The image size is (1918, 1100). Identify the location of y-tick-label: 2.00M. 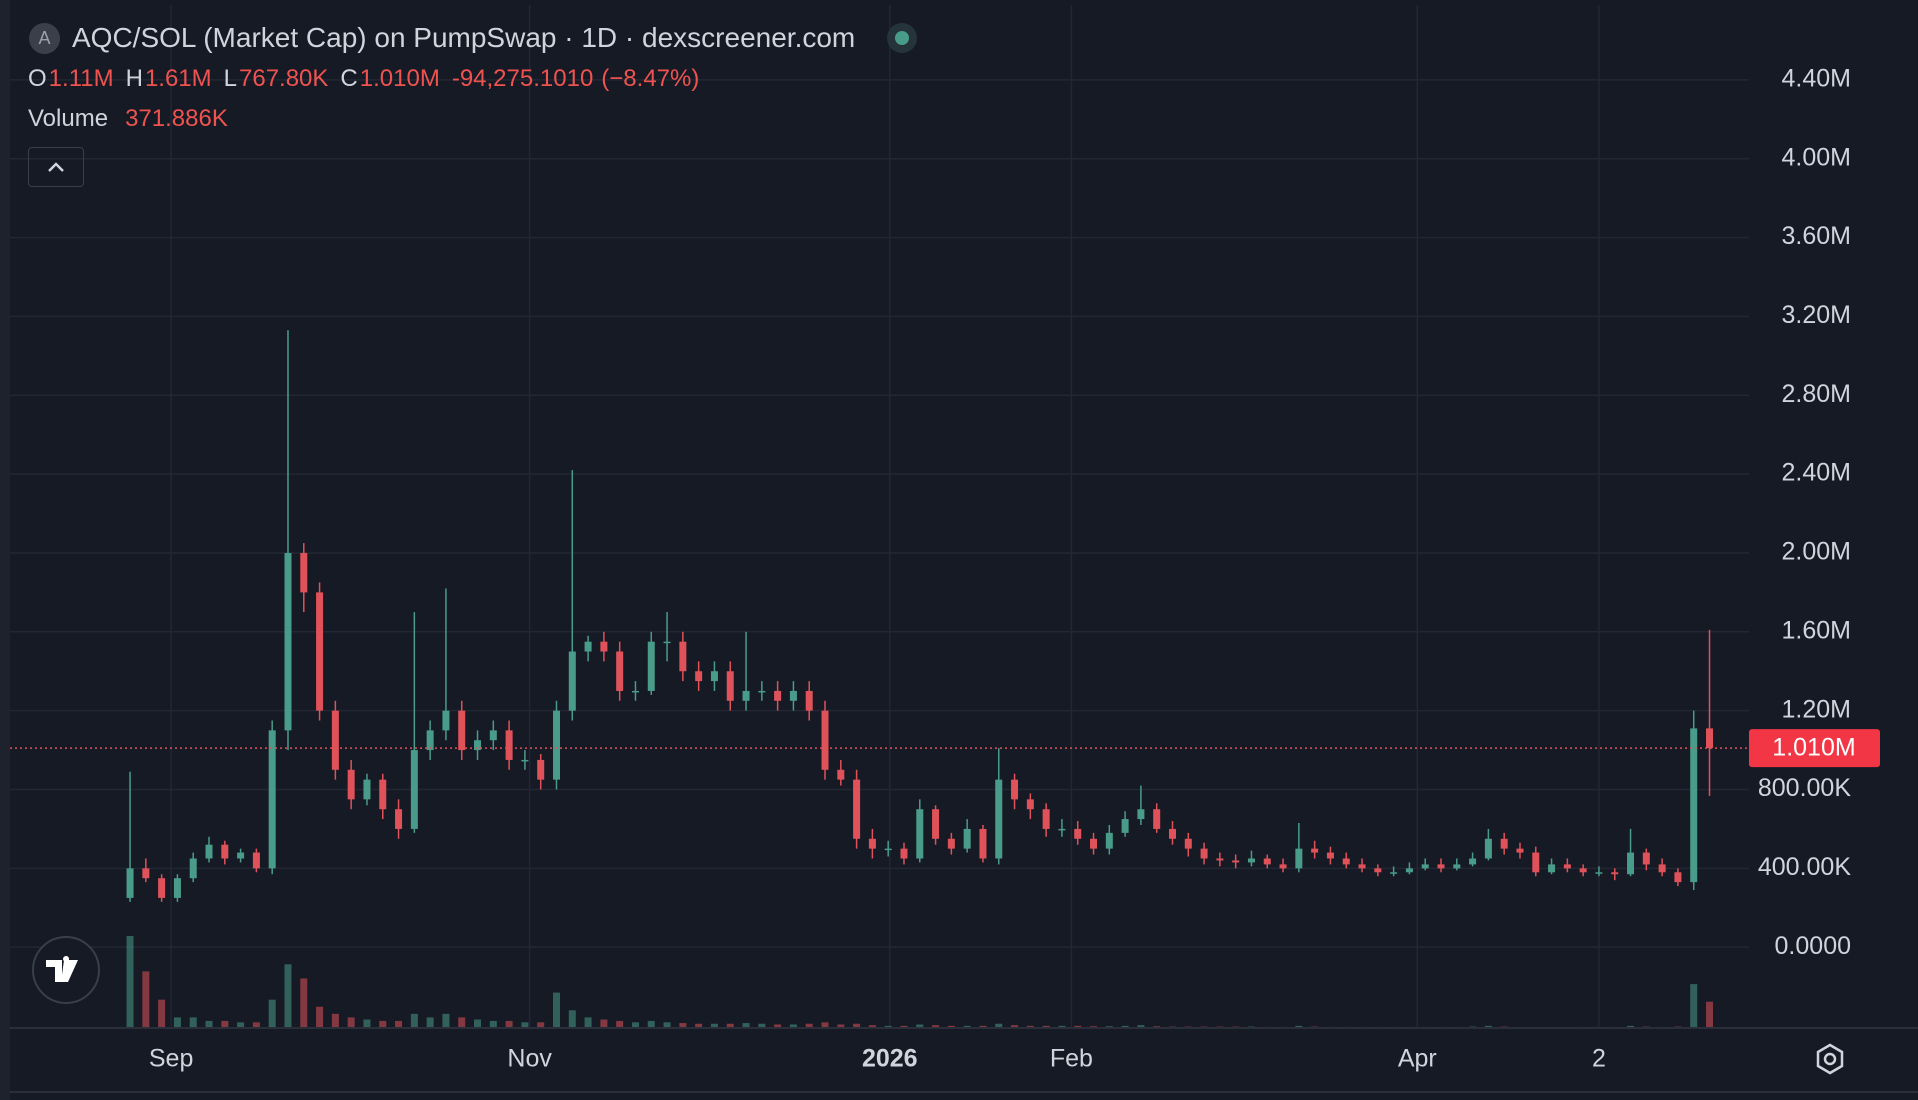
(1816, 552).